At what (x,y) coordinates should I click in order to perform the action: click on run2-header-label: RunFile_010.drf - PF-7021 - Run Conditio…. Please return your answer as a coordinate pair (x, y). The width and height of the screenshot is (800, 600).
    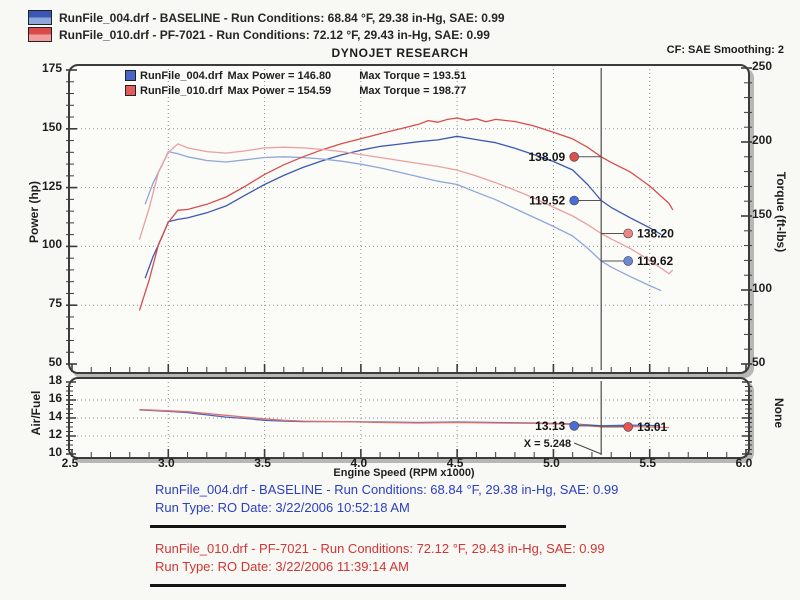
    Looking at the image, I should click on (274, 34).